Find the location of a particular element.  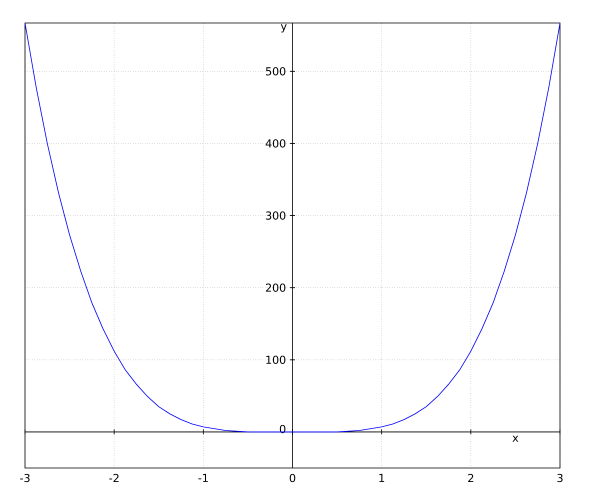

x-tick-label: 3 is located at coordinates (560, 478).